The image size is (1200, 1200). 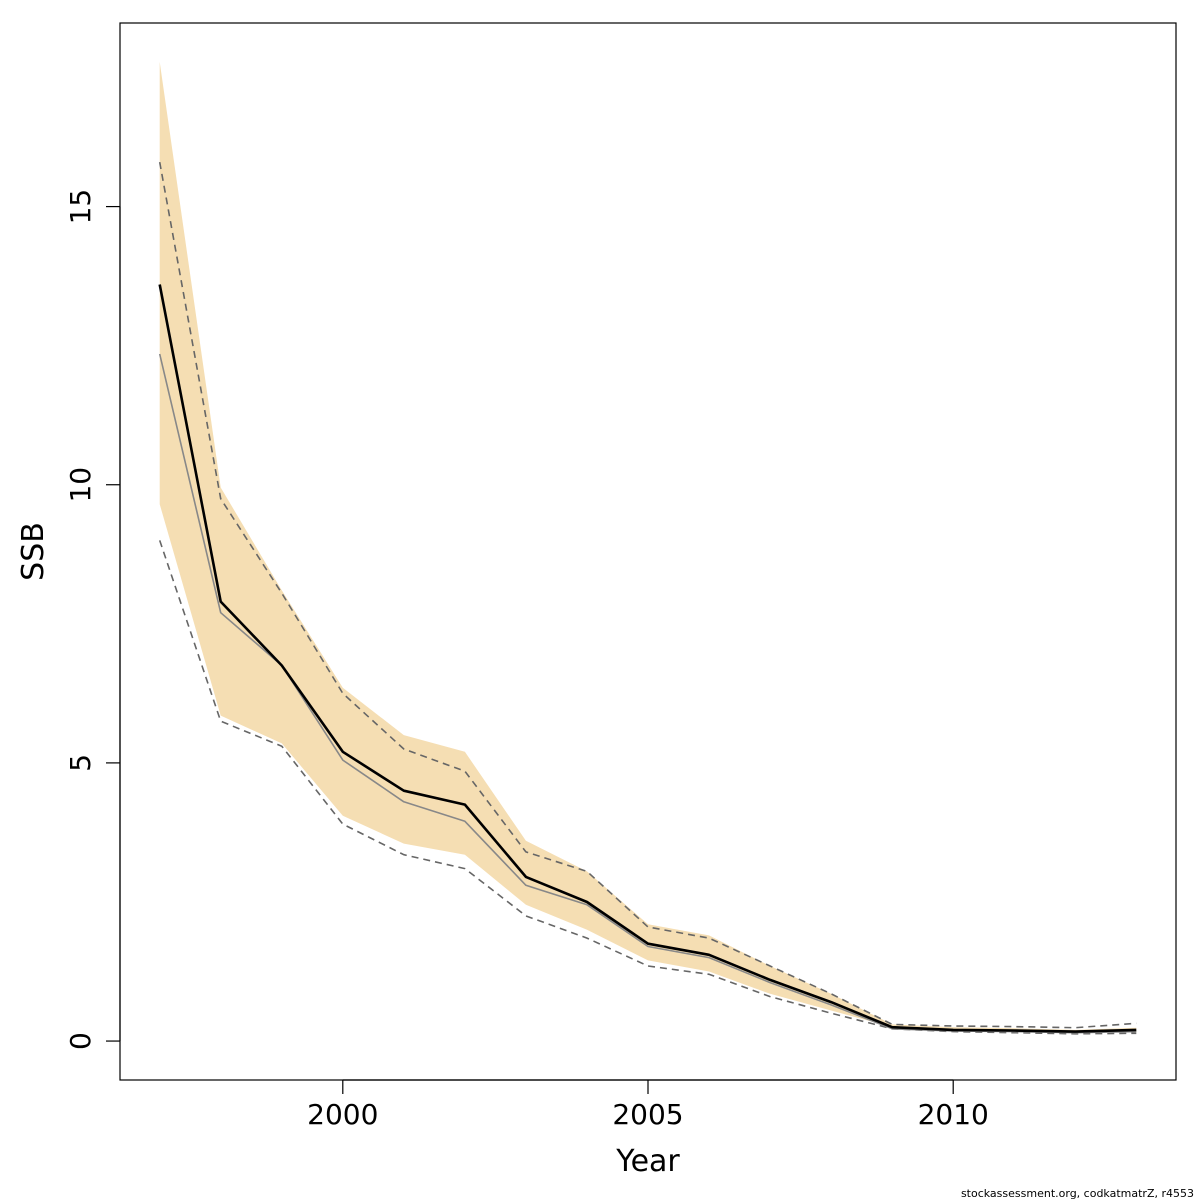 I want to click on x-tick-label: 2000, so click(x=342, y=1114).